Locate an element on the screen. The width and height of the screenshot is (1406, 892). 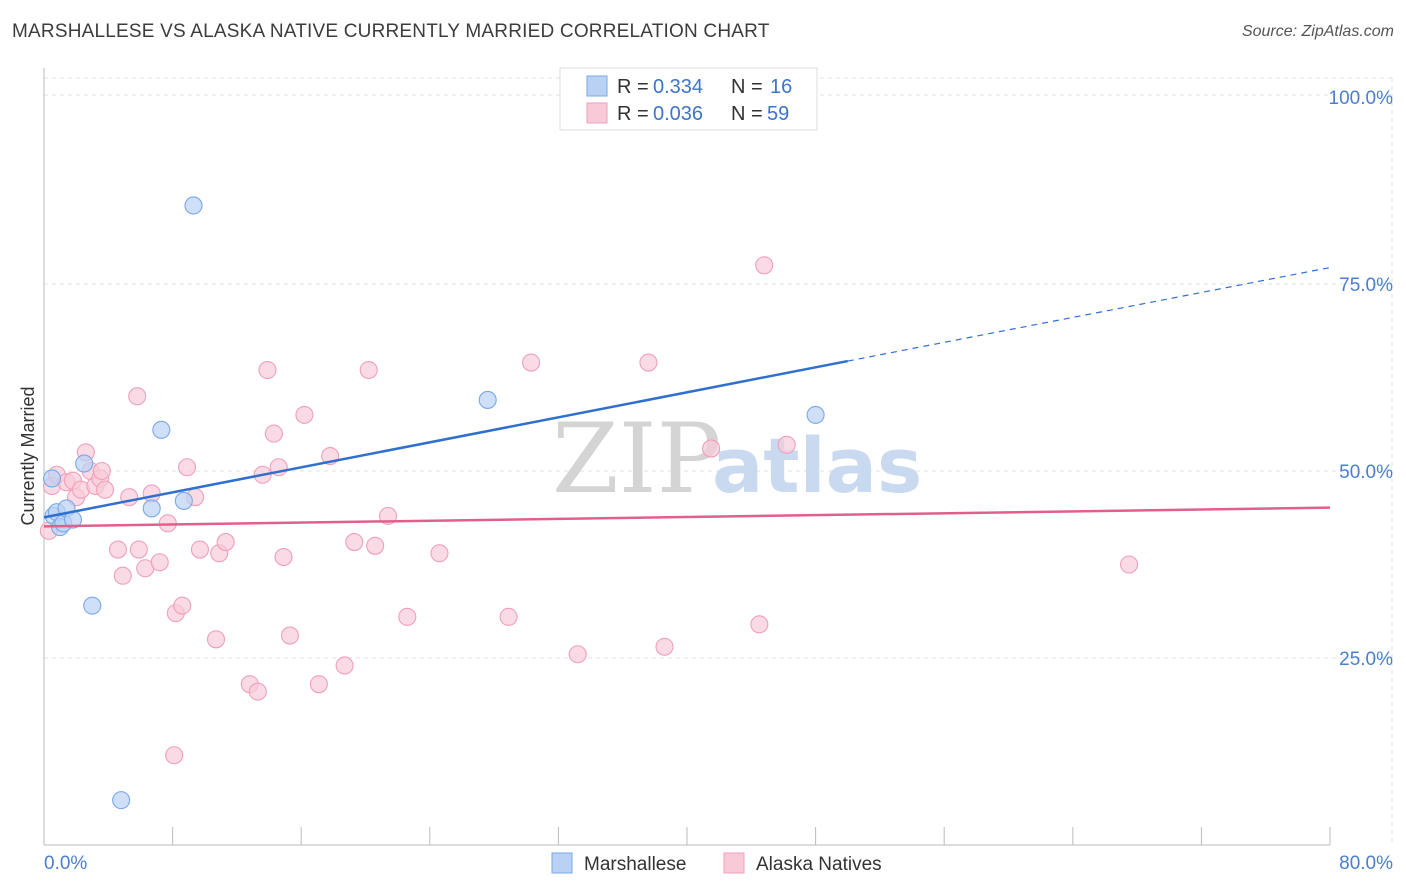
legend-r-value-1: 0.334 is located at coordinates (678, 87).